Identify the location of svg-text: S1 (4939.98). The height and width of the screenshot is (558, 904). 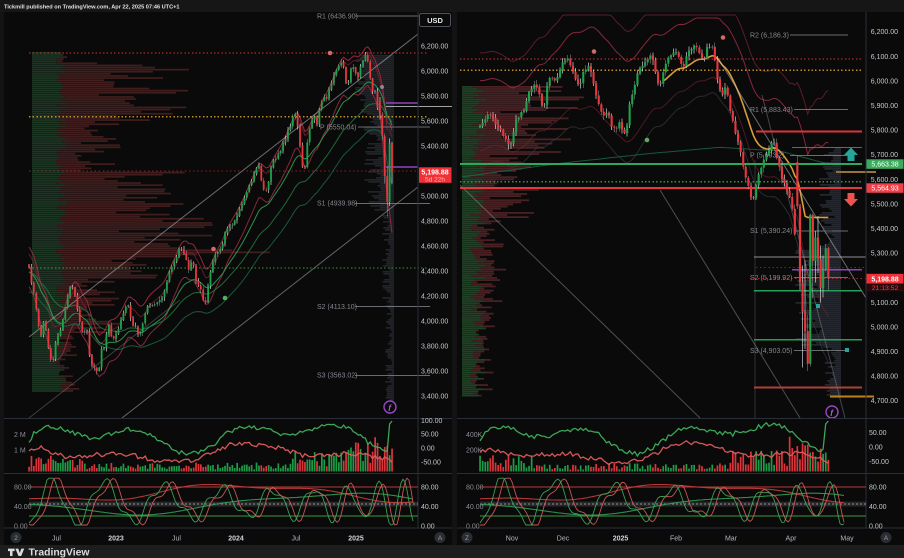
(337, 204).